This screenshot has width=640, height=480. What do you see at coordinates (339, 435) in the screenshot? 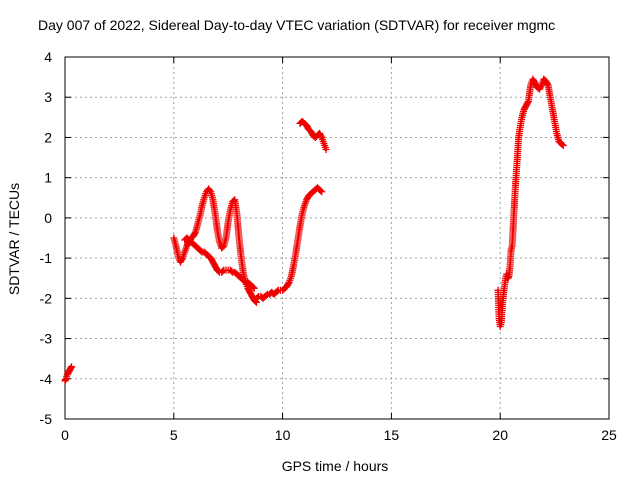
I see `x-tick-labels: 0 5 10 15 20 25` at bounding box center [339, 435].